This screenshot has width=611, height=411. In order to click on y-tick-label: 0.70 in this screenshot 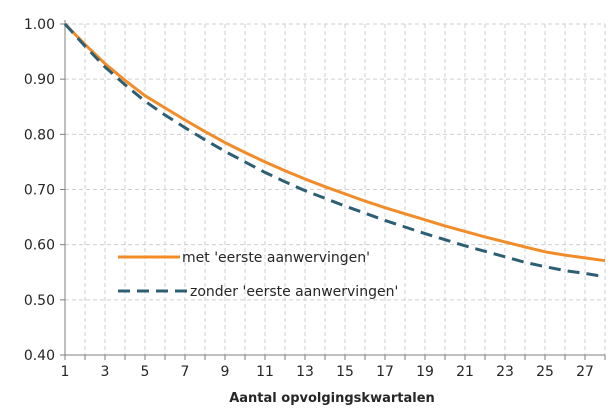, I will do `click(39, 191)`.